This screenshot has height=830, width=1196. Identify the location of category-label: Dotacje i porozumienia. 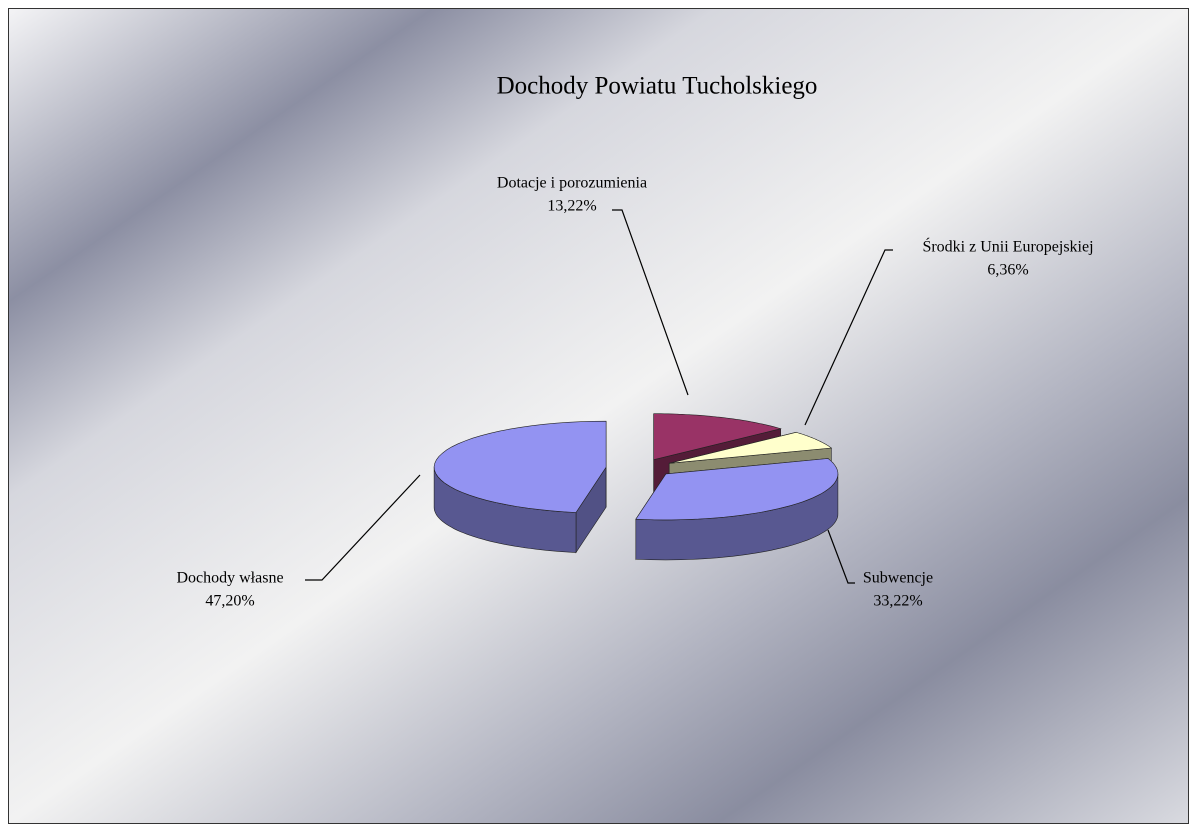
(572, 183).